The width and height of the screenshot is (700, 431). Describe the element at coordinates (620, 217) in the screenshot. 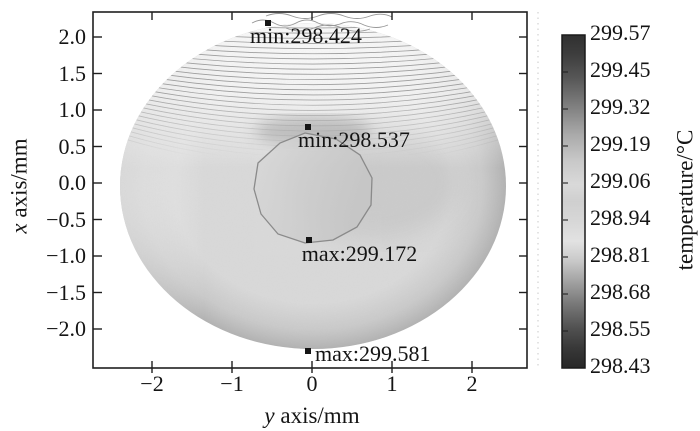

I see `colorbar-tick-label: 298.94` at that location.